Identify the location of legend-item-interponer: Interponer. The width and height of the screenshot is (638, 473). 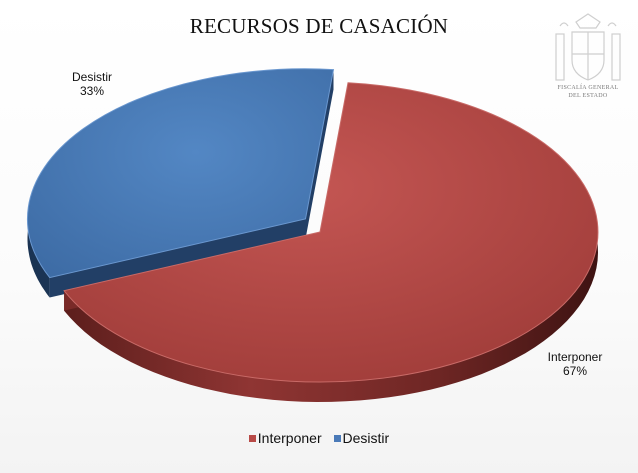
(285, 438).